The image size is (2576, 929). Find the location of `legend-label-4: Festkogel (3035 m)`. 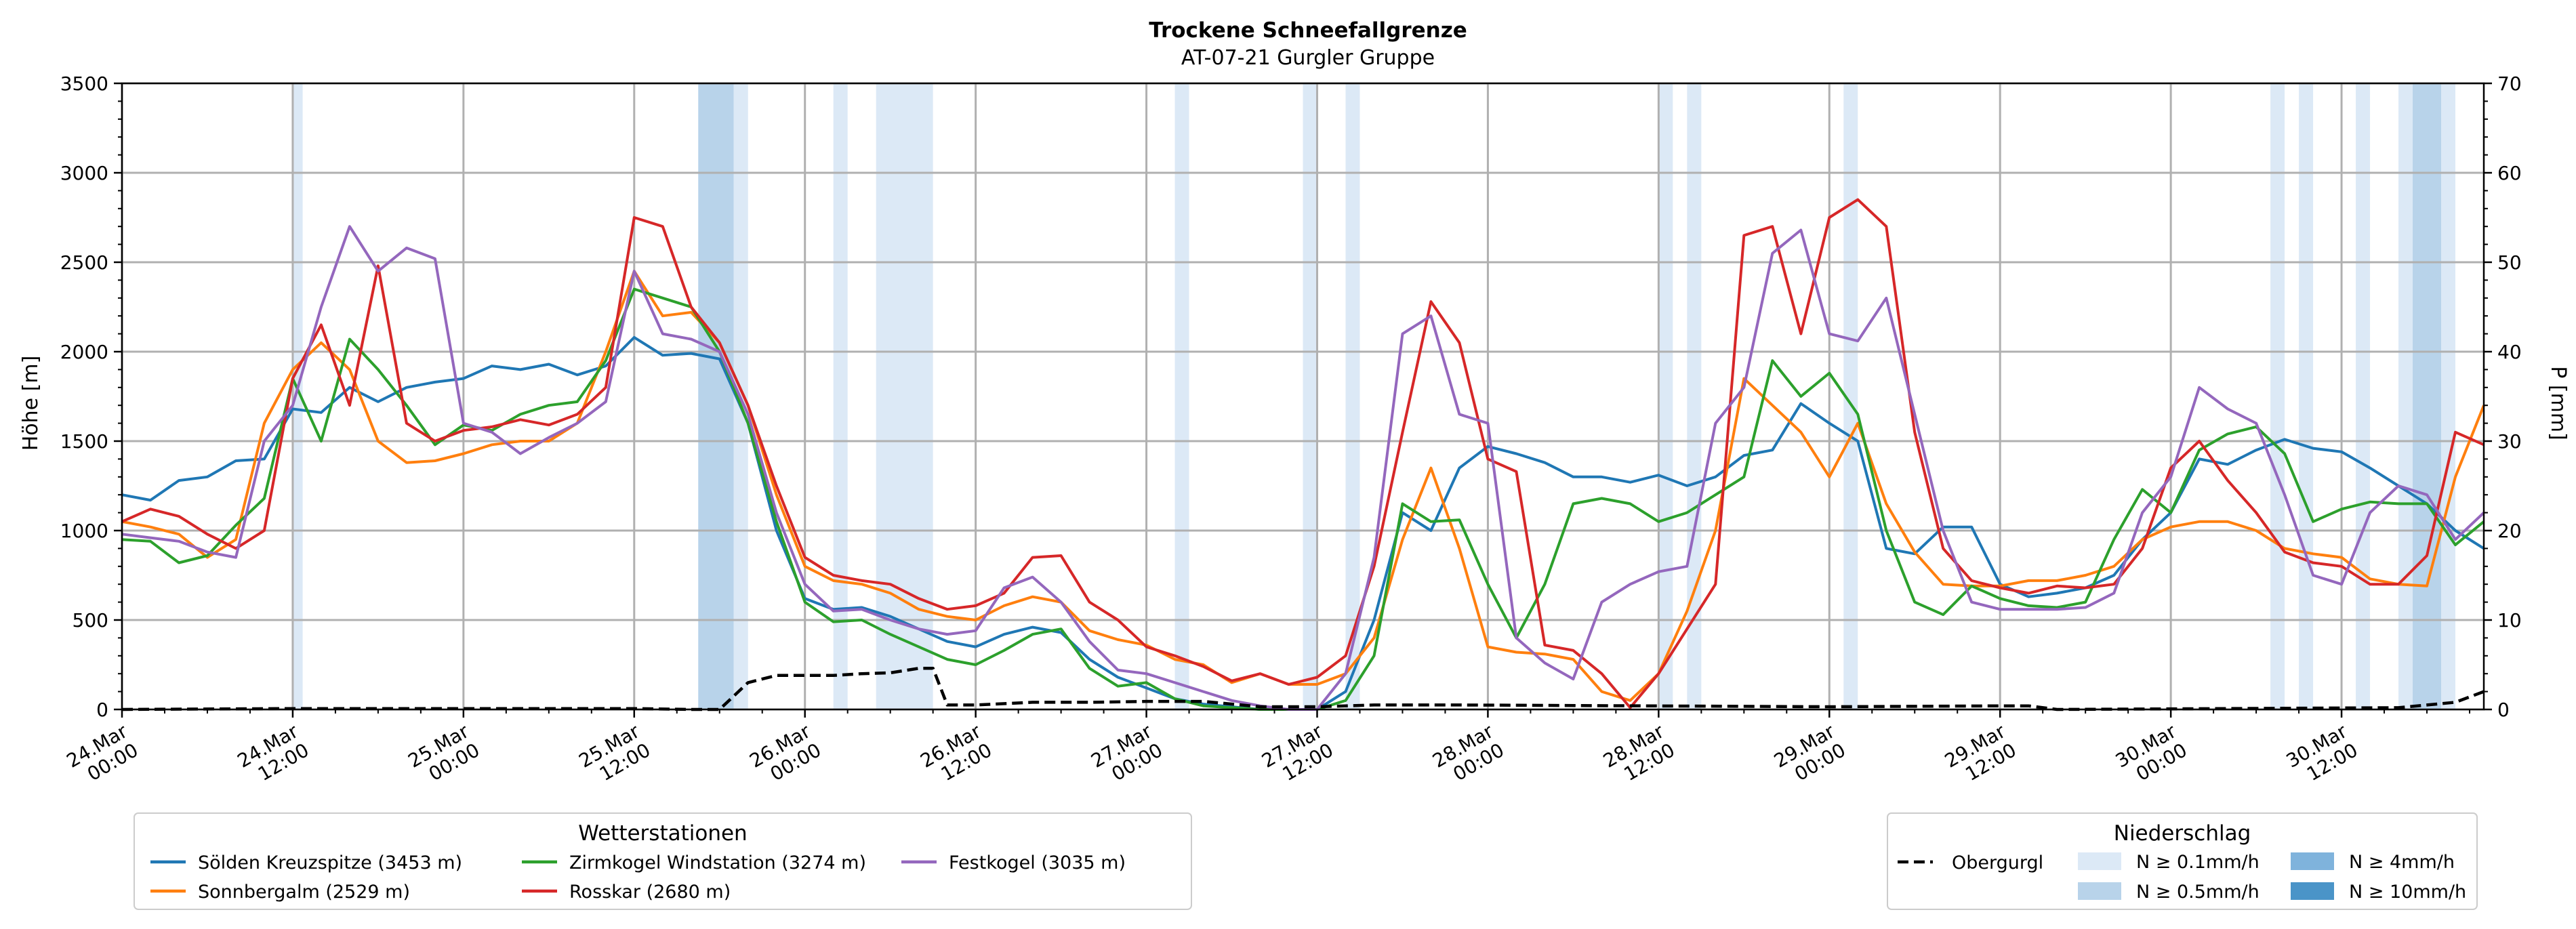

legend-label-4: Festkogel (3035 m) is located at coordinates (1038, 862).